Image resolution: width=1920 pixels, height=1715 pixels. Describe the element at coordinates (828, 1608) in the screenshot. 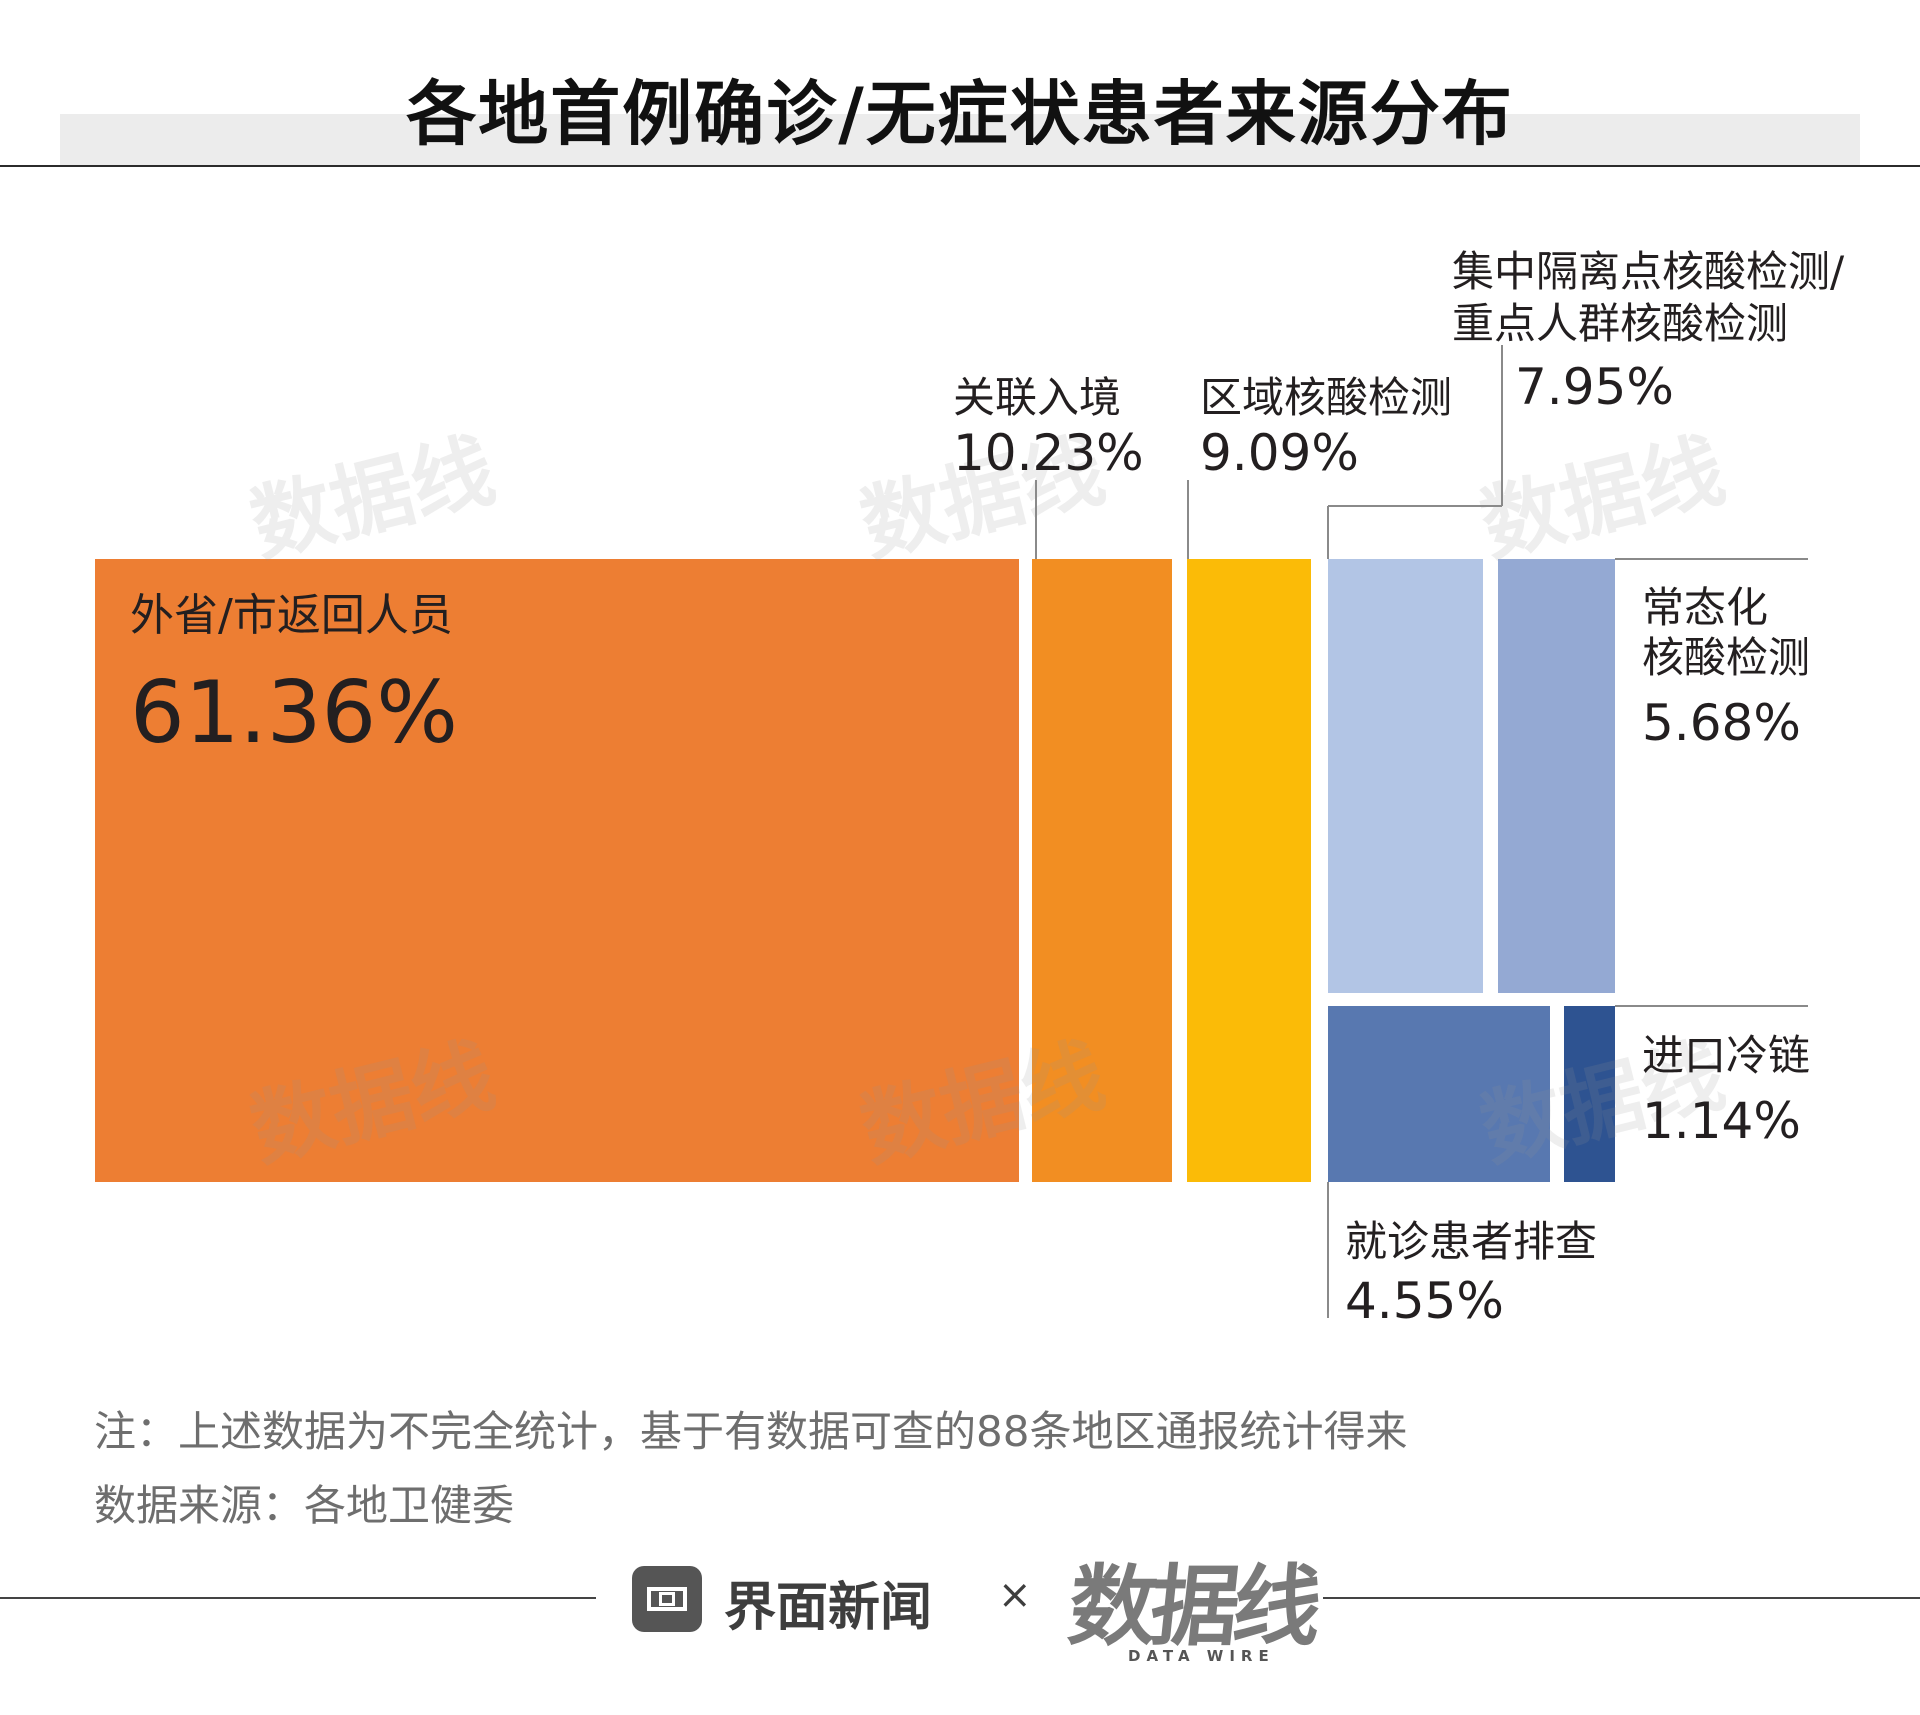

I see `brand-name: 界面新闻` at that location.